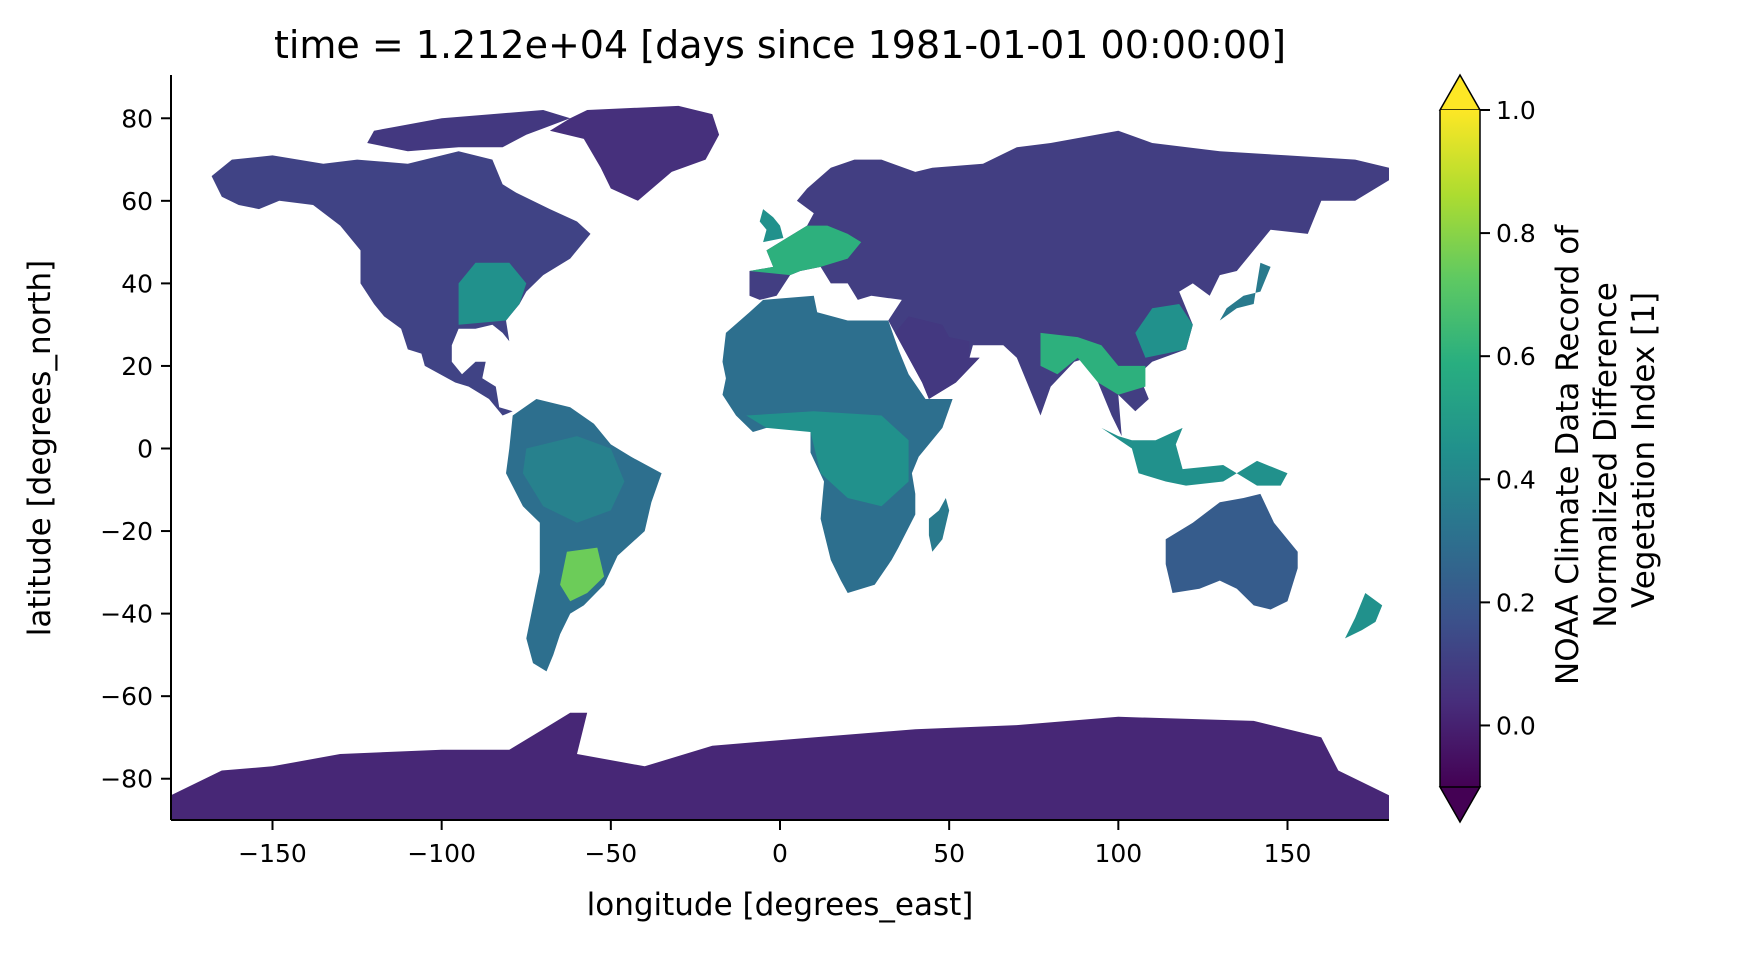 The width and height of the screenshot is (1748, 954). What do you see at coordinates (1568, 454) in the screenshot?
I see `colorbar-label-line-1: NOAA Climate Data Record of` at bounding box center [1568, 454].